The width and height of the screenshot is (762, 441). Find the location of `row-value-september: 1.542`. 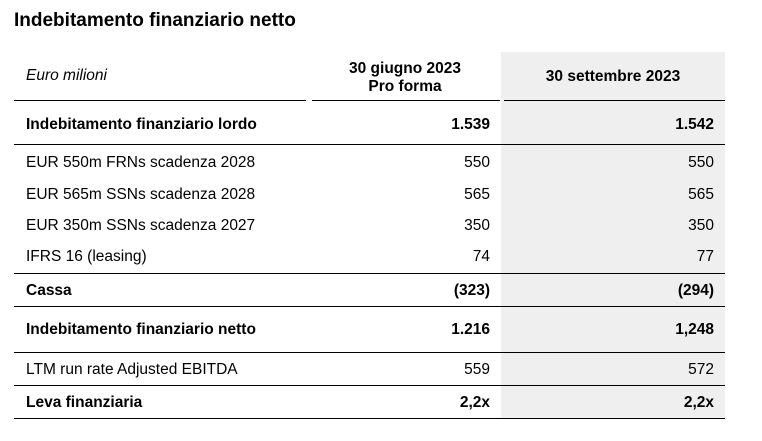

row-value-september: 1.542 is located at coordinates (694, 124).